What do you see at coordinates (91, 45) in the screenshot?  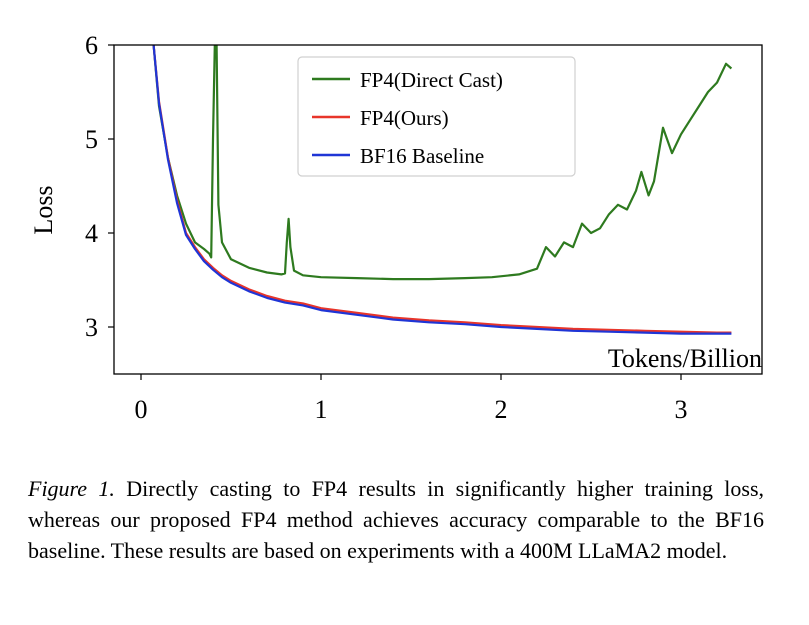 I see `y-tick-label: 6` at bounding box center [91, 45].